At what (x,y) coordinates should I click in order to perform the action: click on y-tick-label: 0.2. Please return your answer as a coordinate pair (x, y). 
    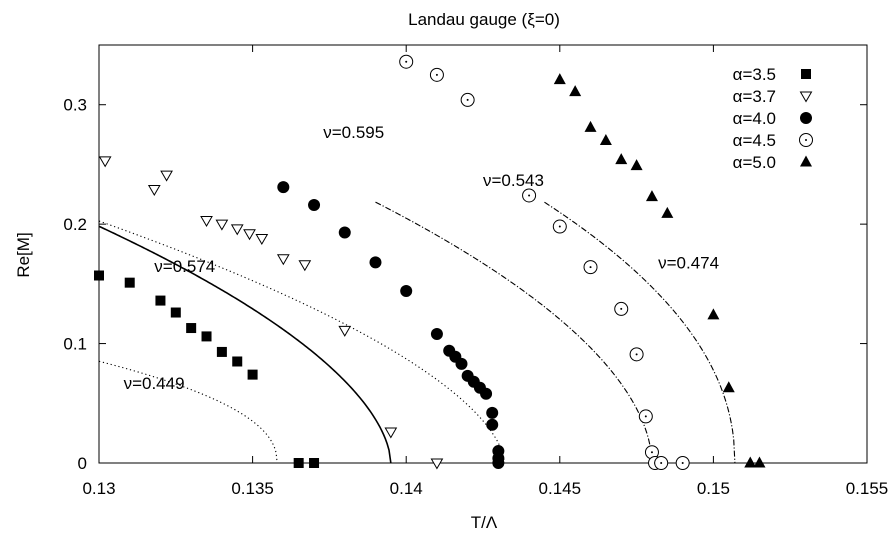
    Looking at the image, I should click on (75, 224).